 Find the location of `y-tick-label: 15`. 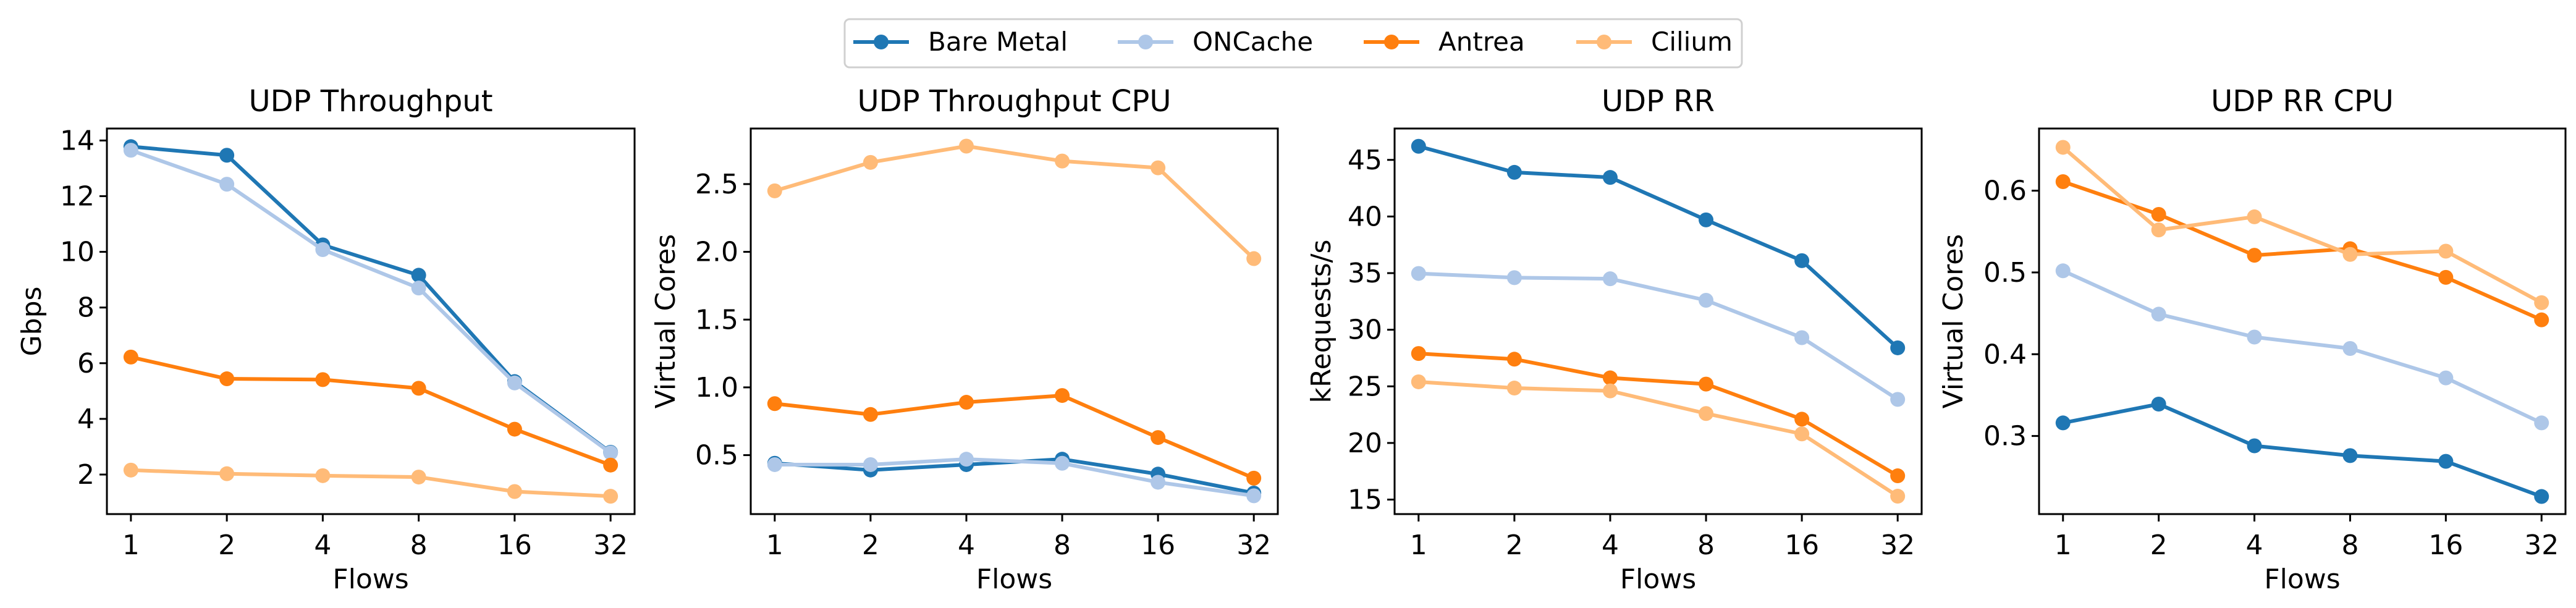

y-tick-label: 15 is located at coordinates (1365, 500).